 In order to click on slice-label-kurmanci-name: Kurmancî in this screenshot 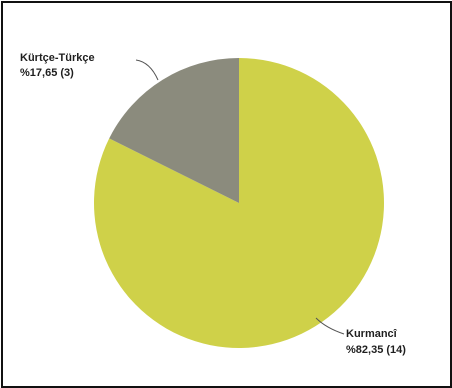, I will do `click(372, 334)`.